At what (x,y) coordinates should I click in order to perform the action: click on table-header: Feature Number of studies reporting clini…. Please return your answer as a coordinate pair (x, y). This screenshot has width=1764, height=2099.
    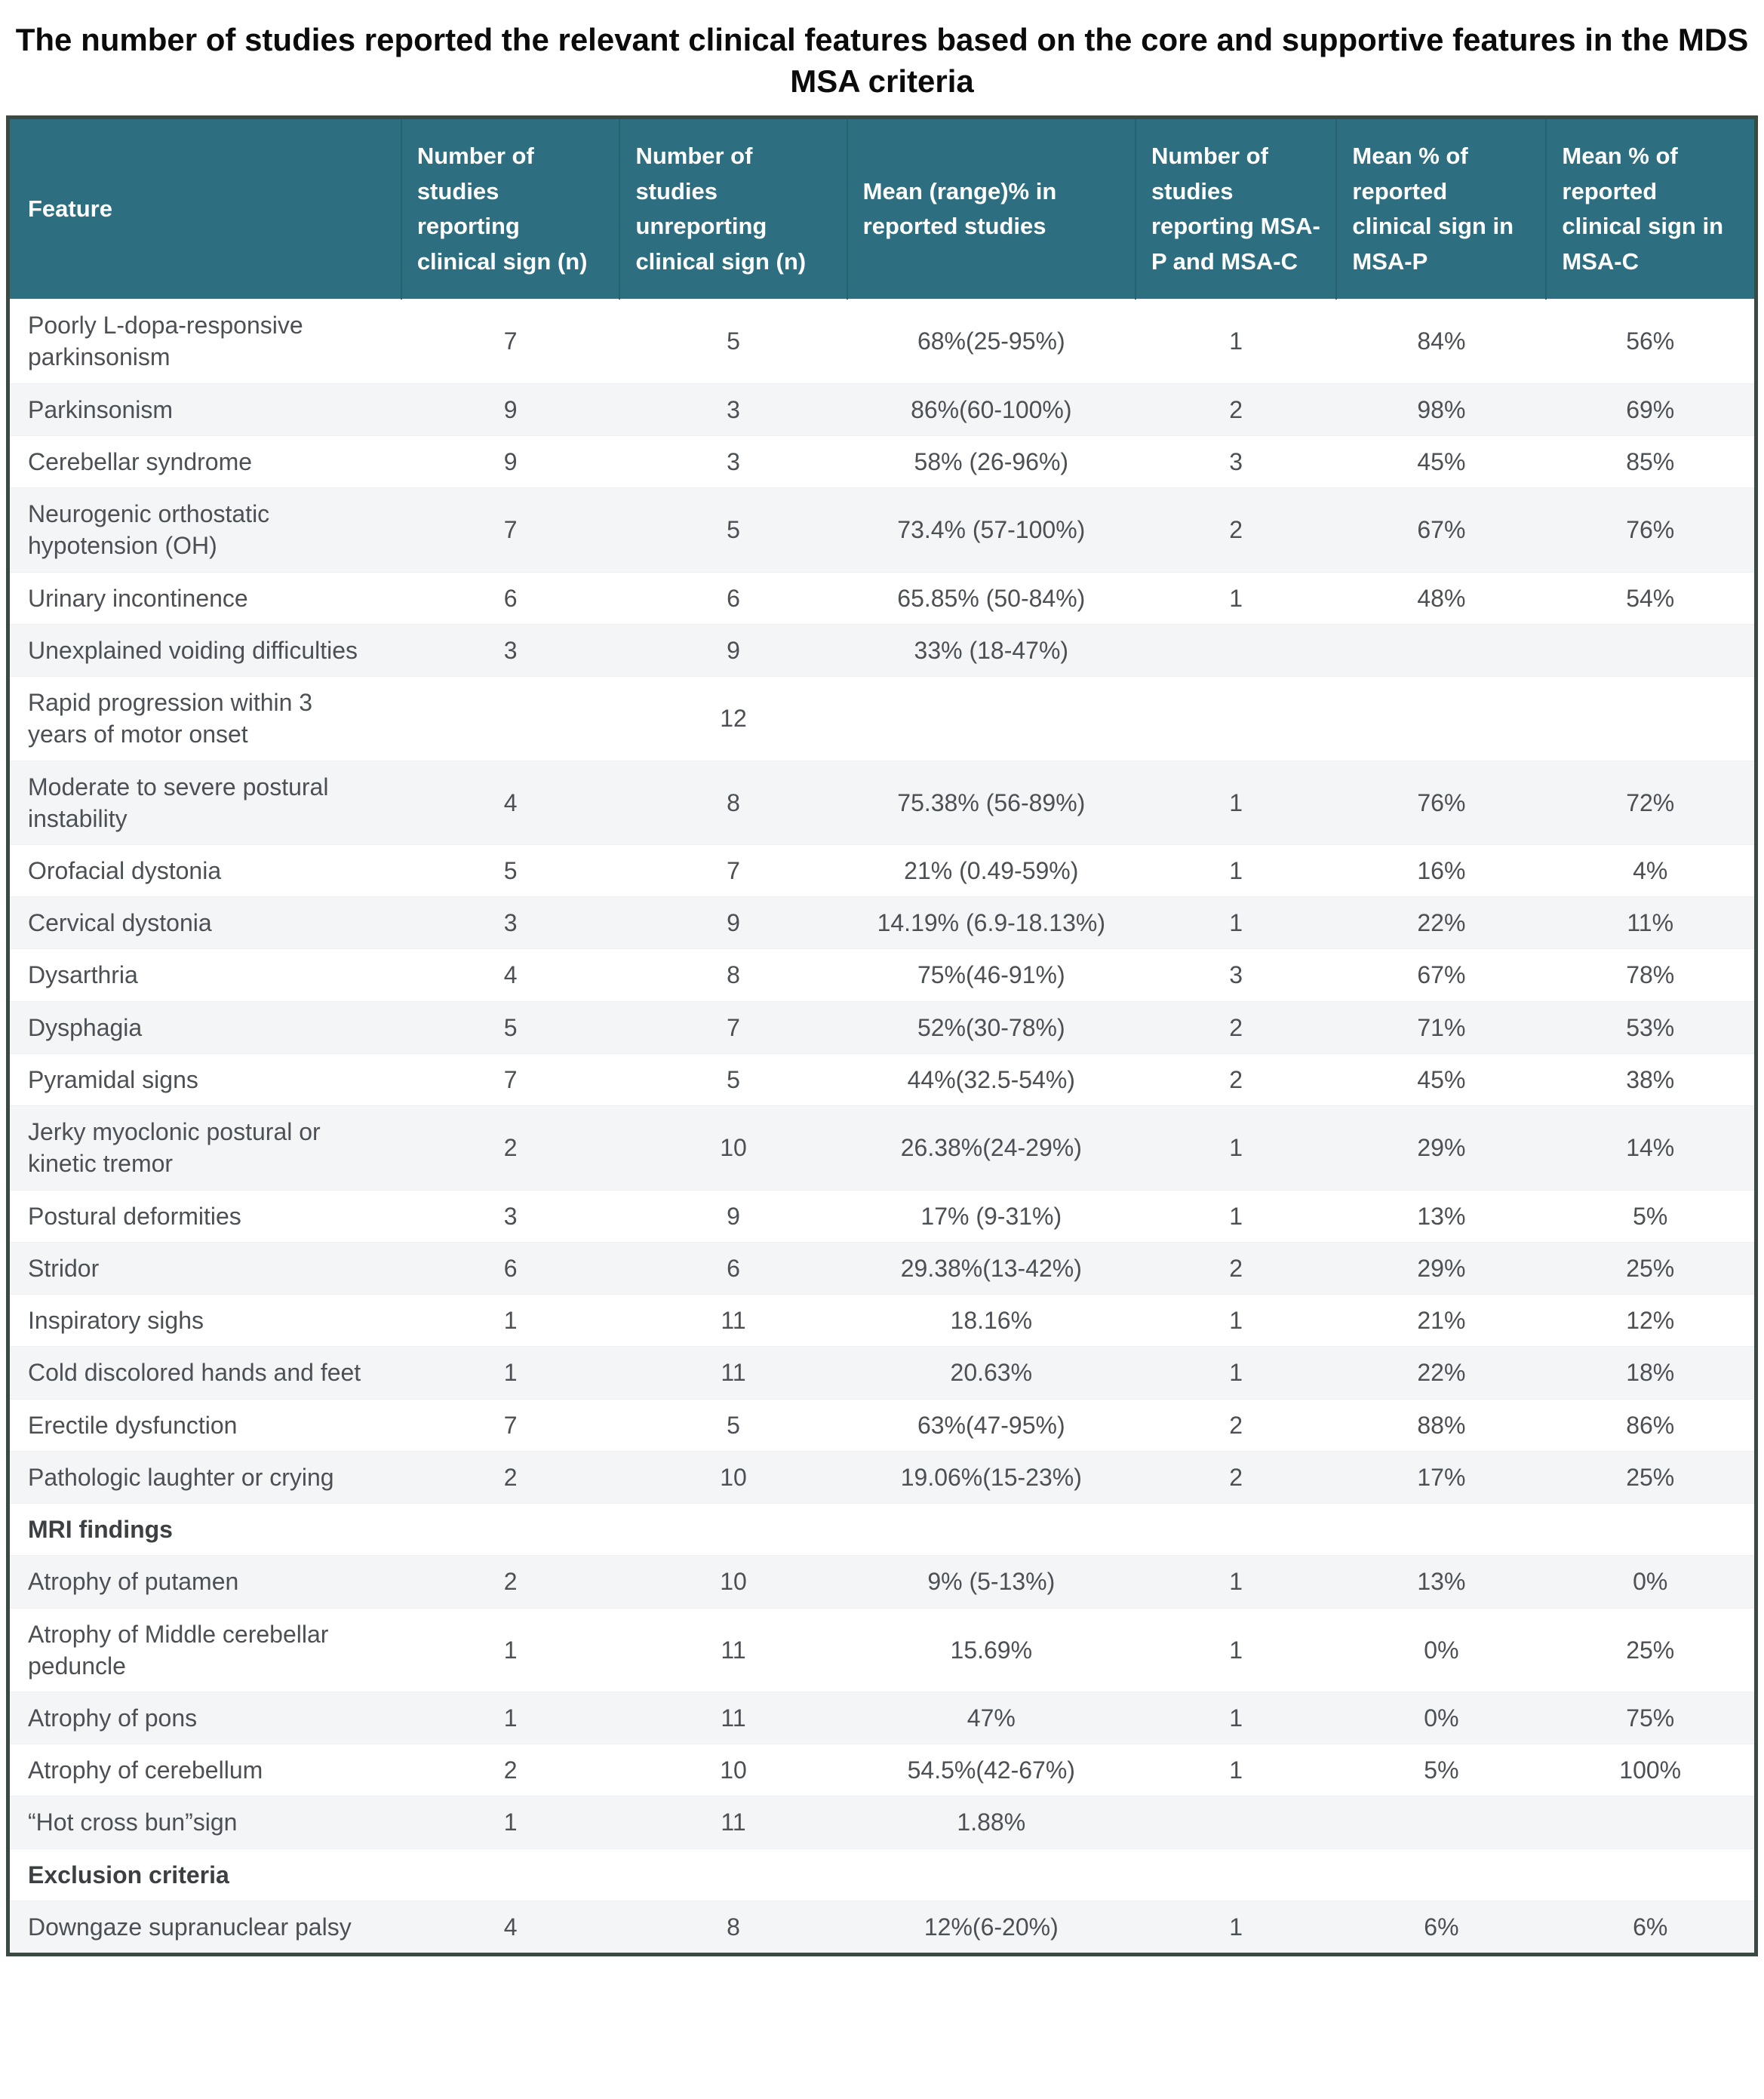
    Looking at the image, I should click on (882, 208).